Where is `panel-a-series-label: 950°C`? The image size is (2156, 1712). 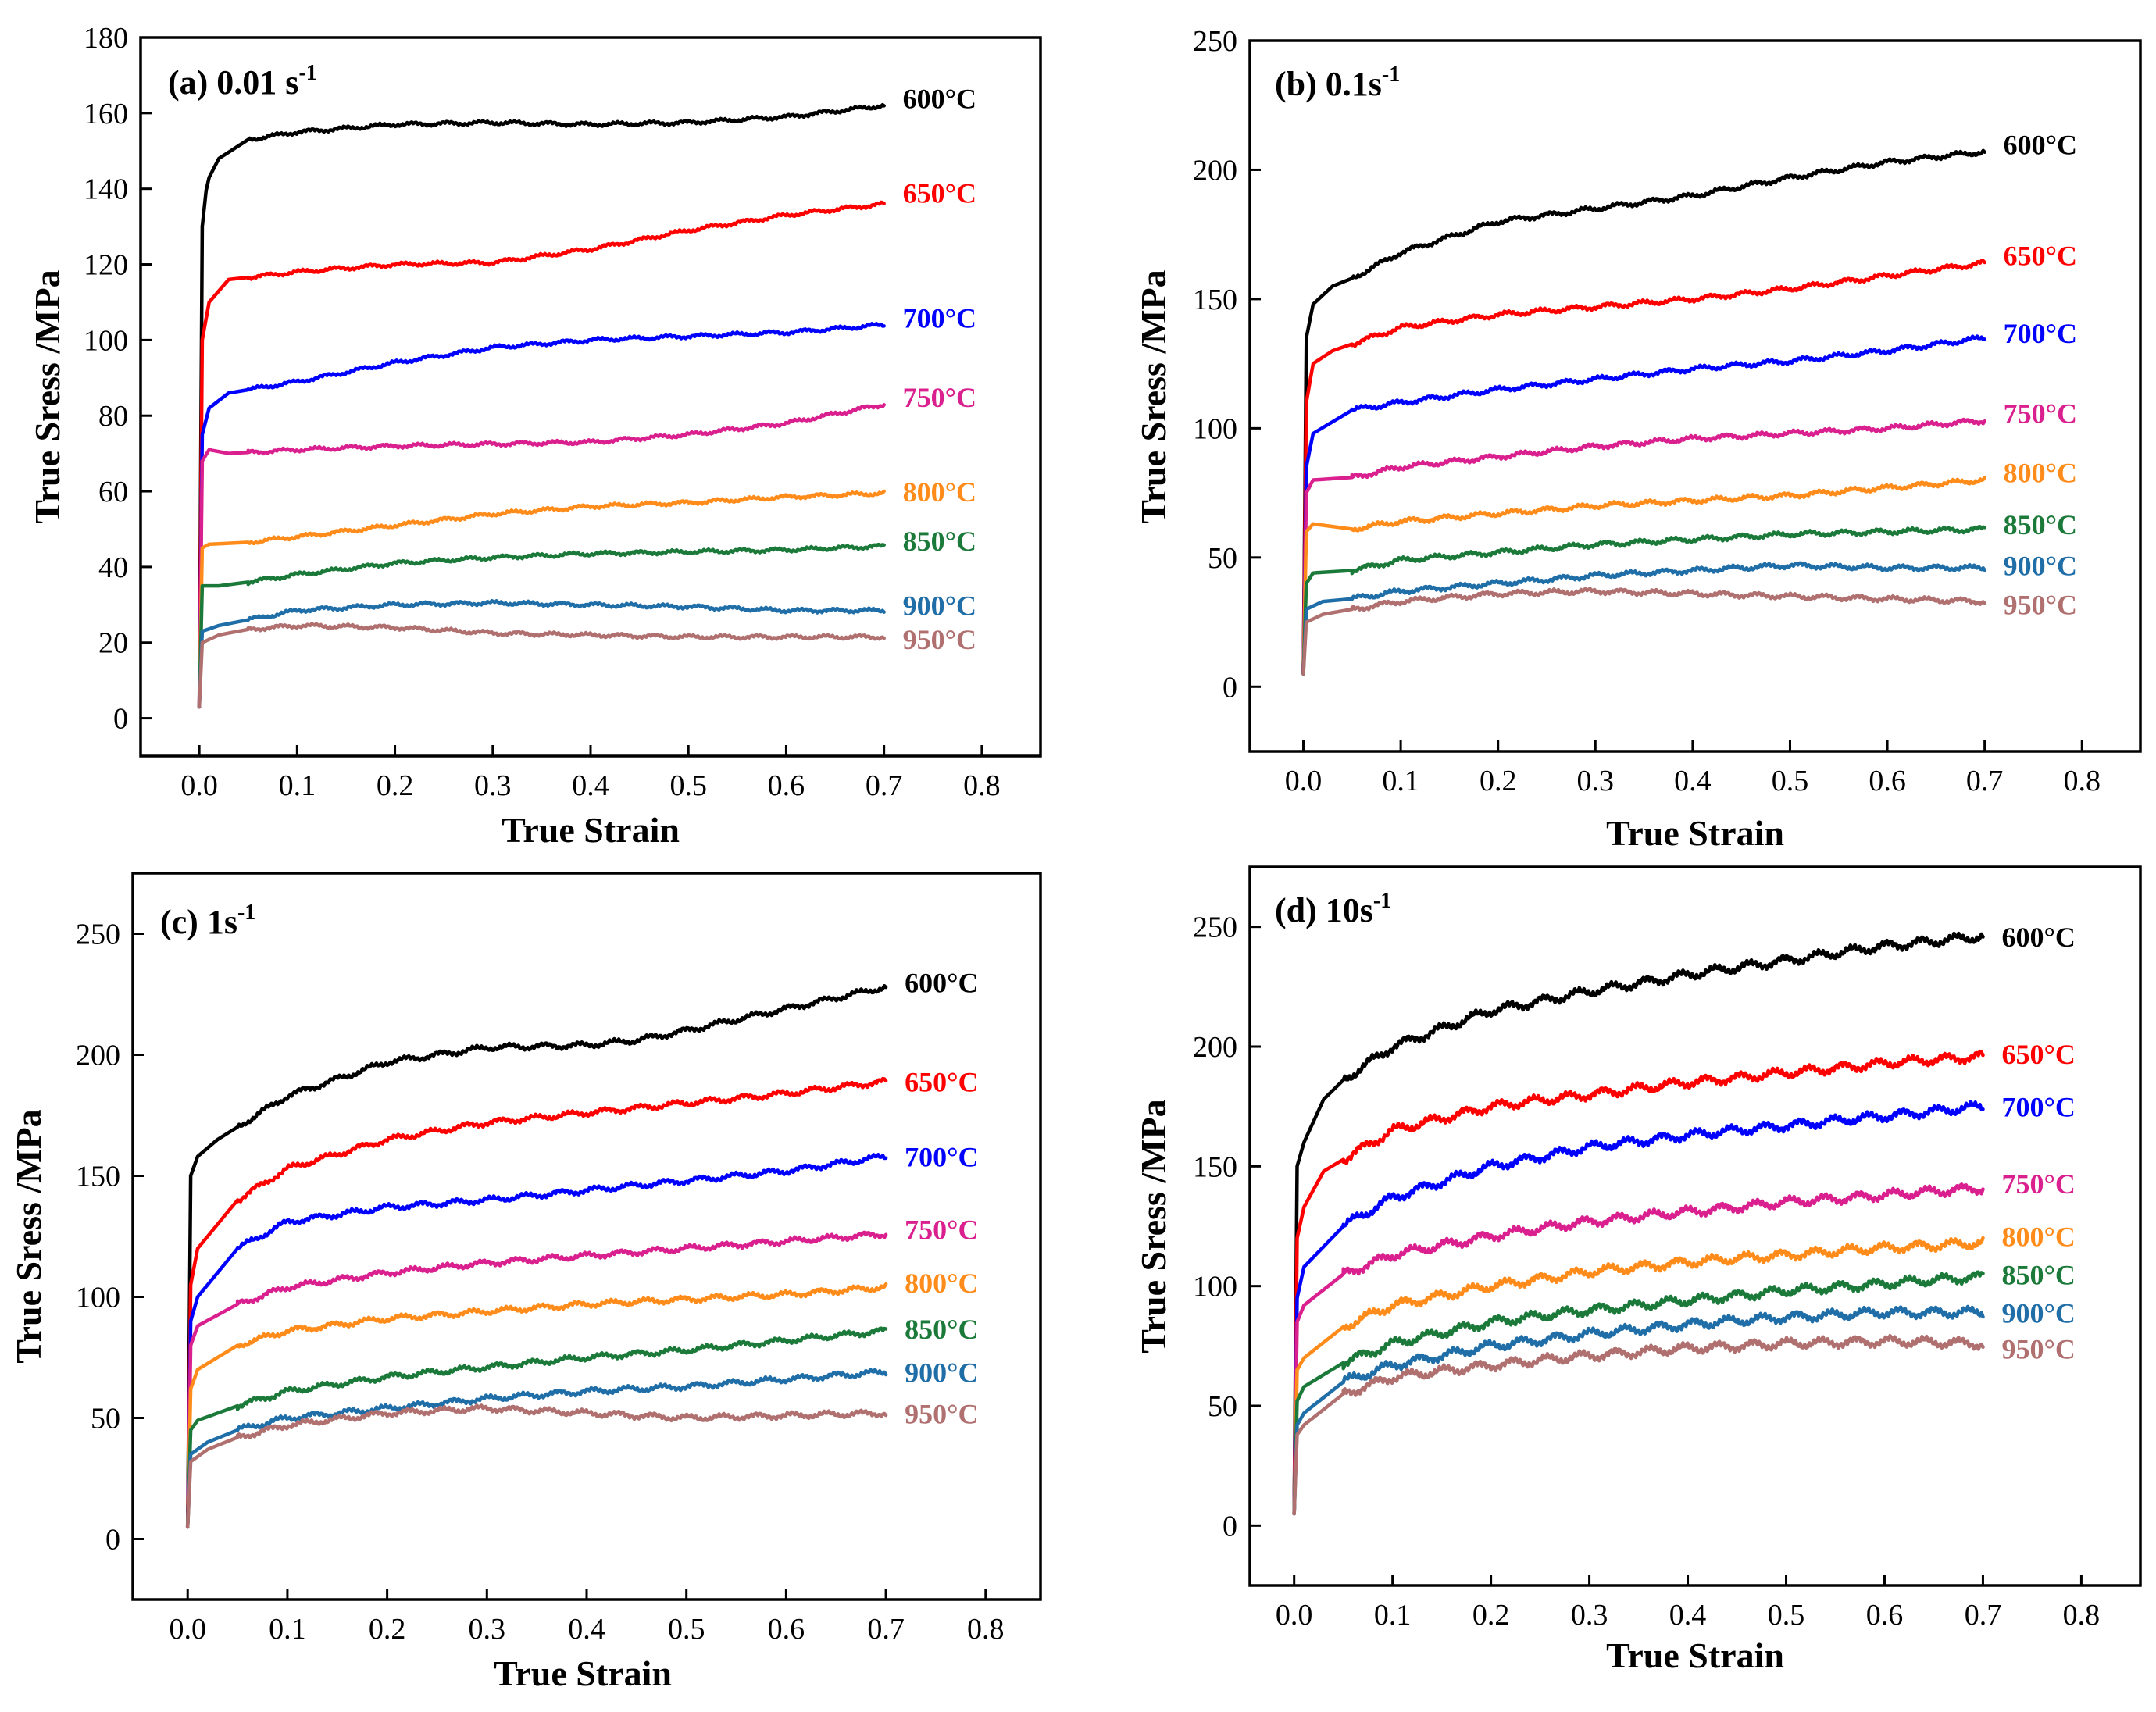 panel-a-series-label: 950°C is located at coordinates (940, 639).